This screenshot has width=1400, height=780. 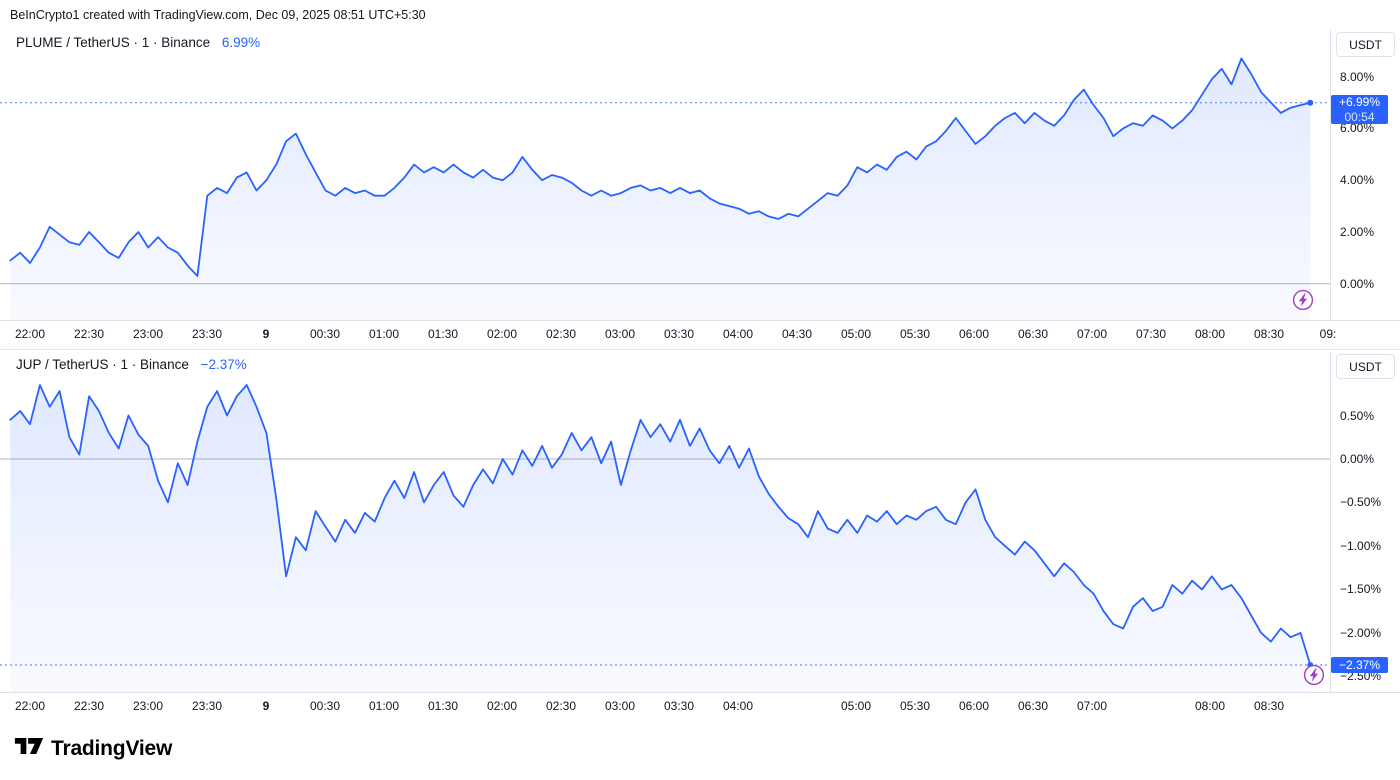 What do you see at coordinates (1361, 545) in the screenshot?
I see `price-axis-label: −1.00%` at bounding box center [1361, 545].